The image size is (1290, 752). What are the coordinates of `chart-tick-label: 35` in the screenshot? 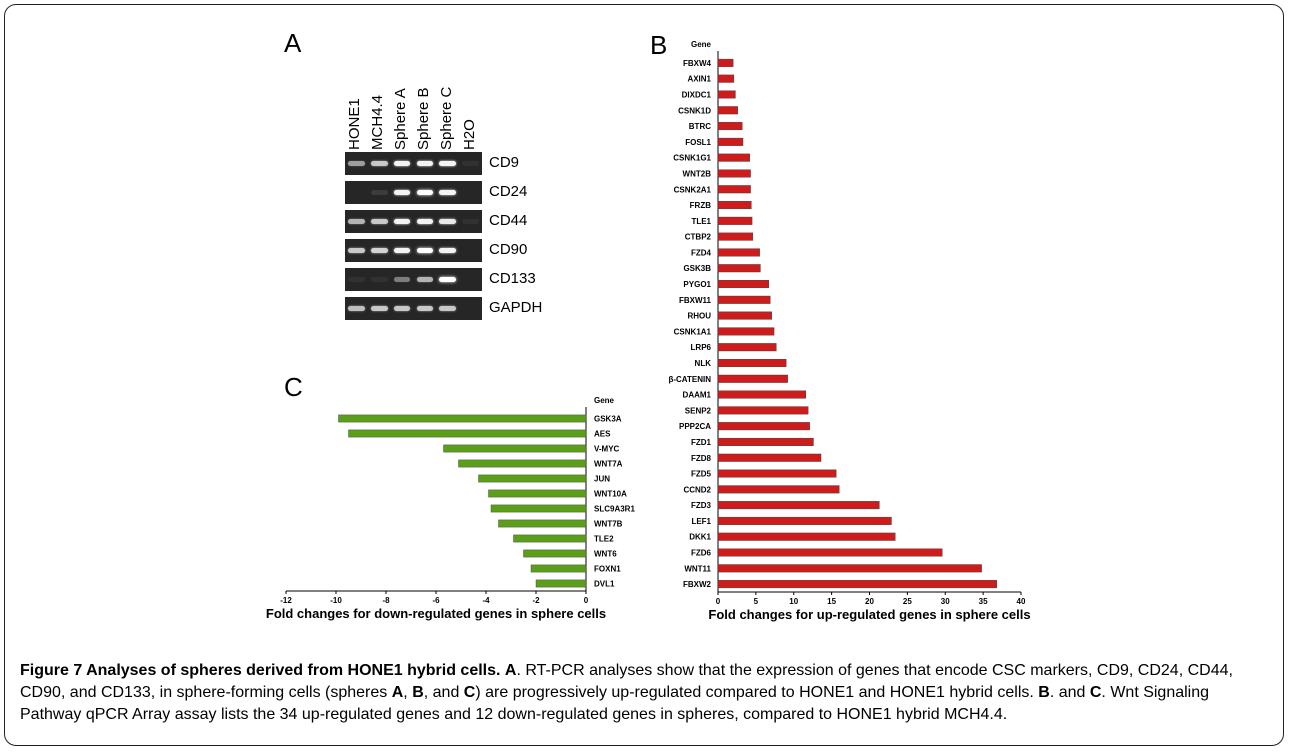 It's located at (983, 601).